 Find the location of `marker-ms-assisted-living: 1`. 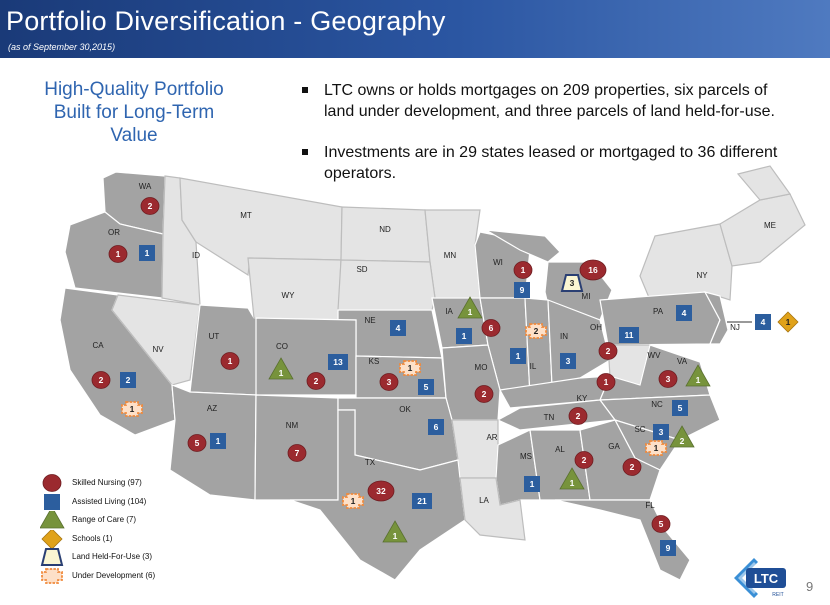

marker-ms-assisted-living: 1 is located at coordinates (532, 484).